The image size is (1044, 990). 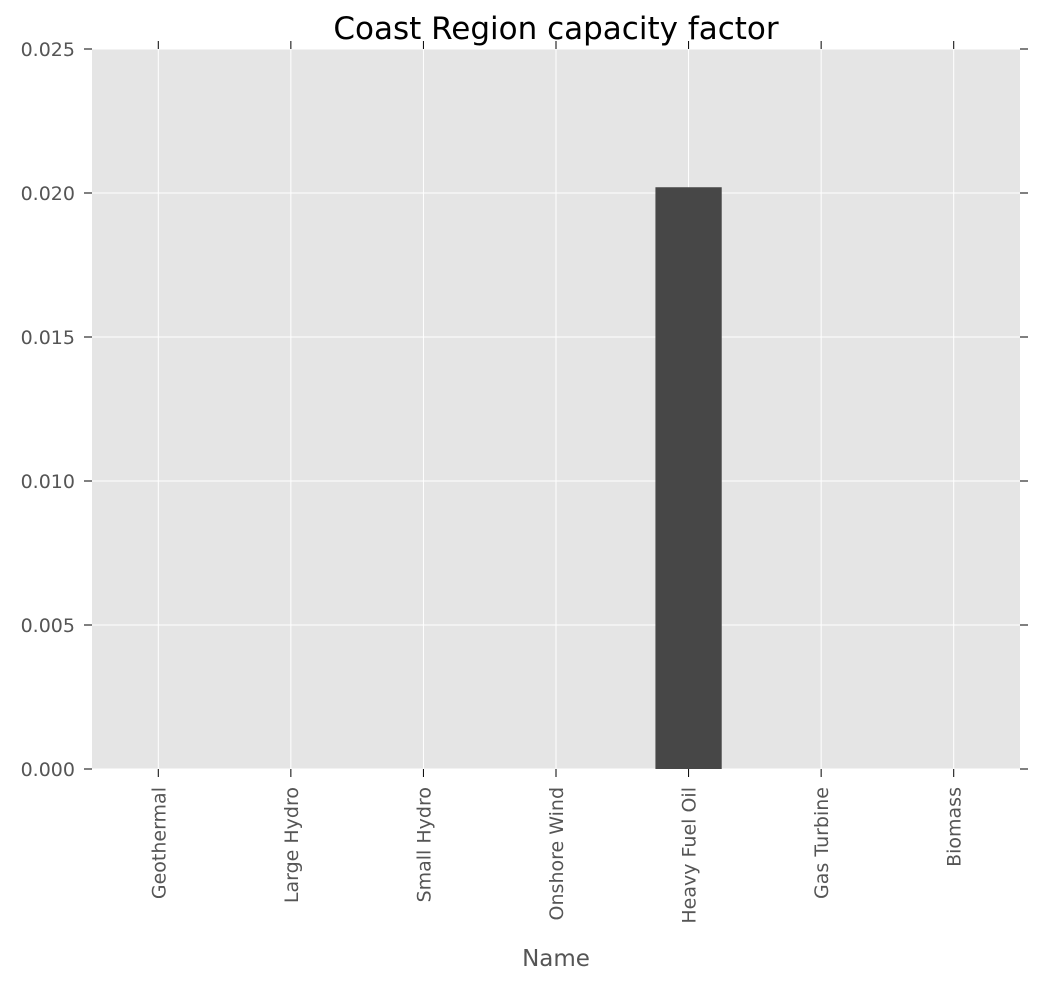 I want to click on bars, so click(x=688, y=478).